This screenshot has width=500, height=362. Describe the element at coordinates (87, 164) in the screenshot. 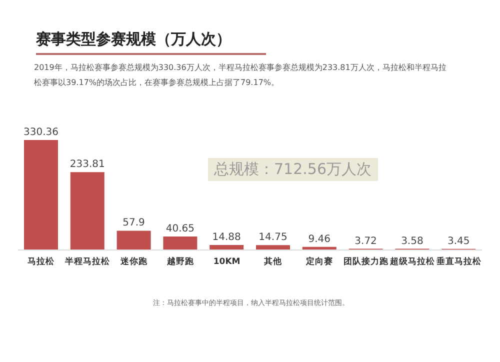

I see `data-label: 233.81` at that location.